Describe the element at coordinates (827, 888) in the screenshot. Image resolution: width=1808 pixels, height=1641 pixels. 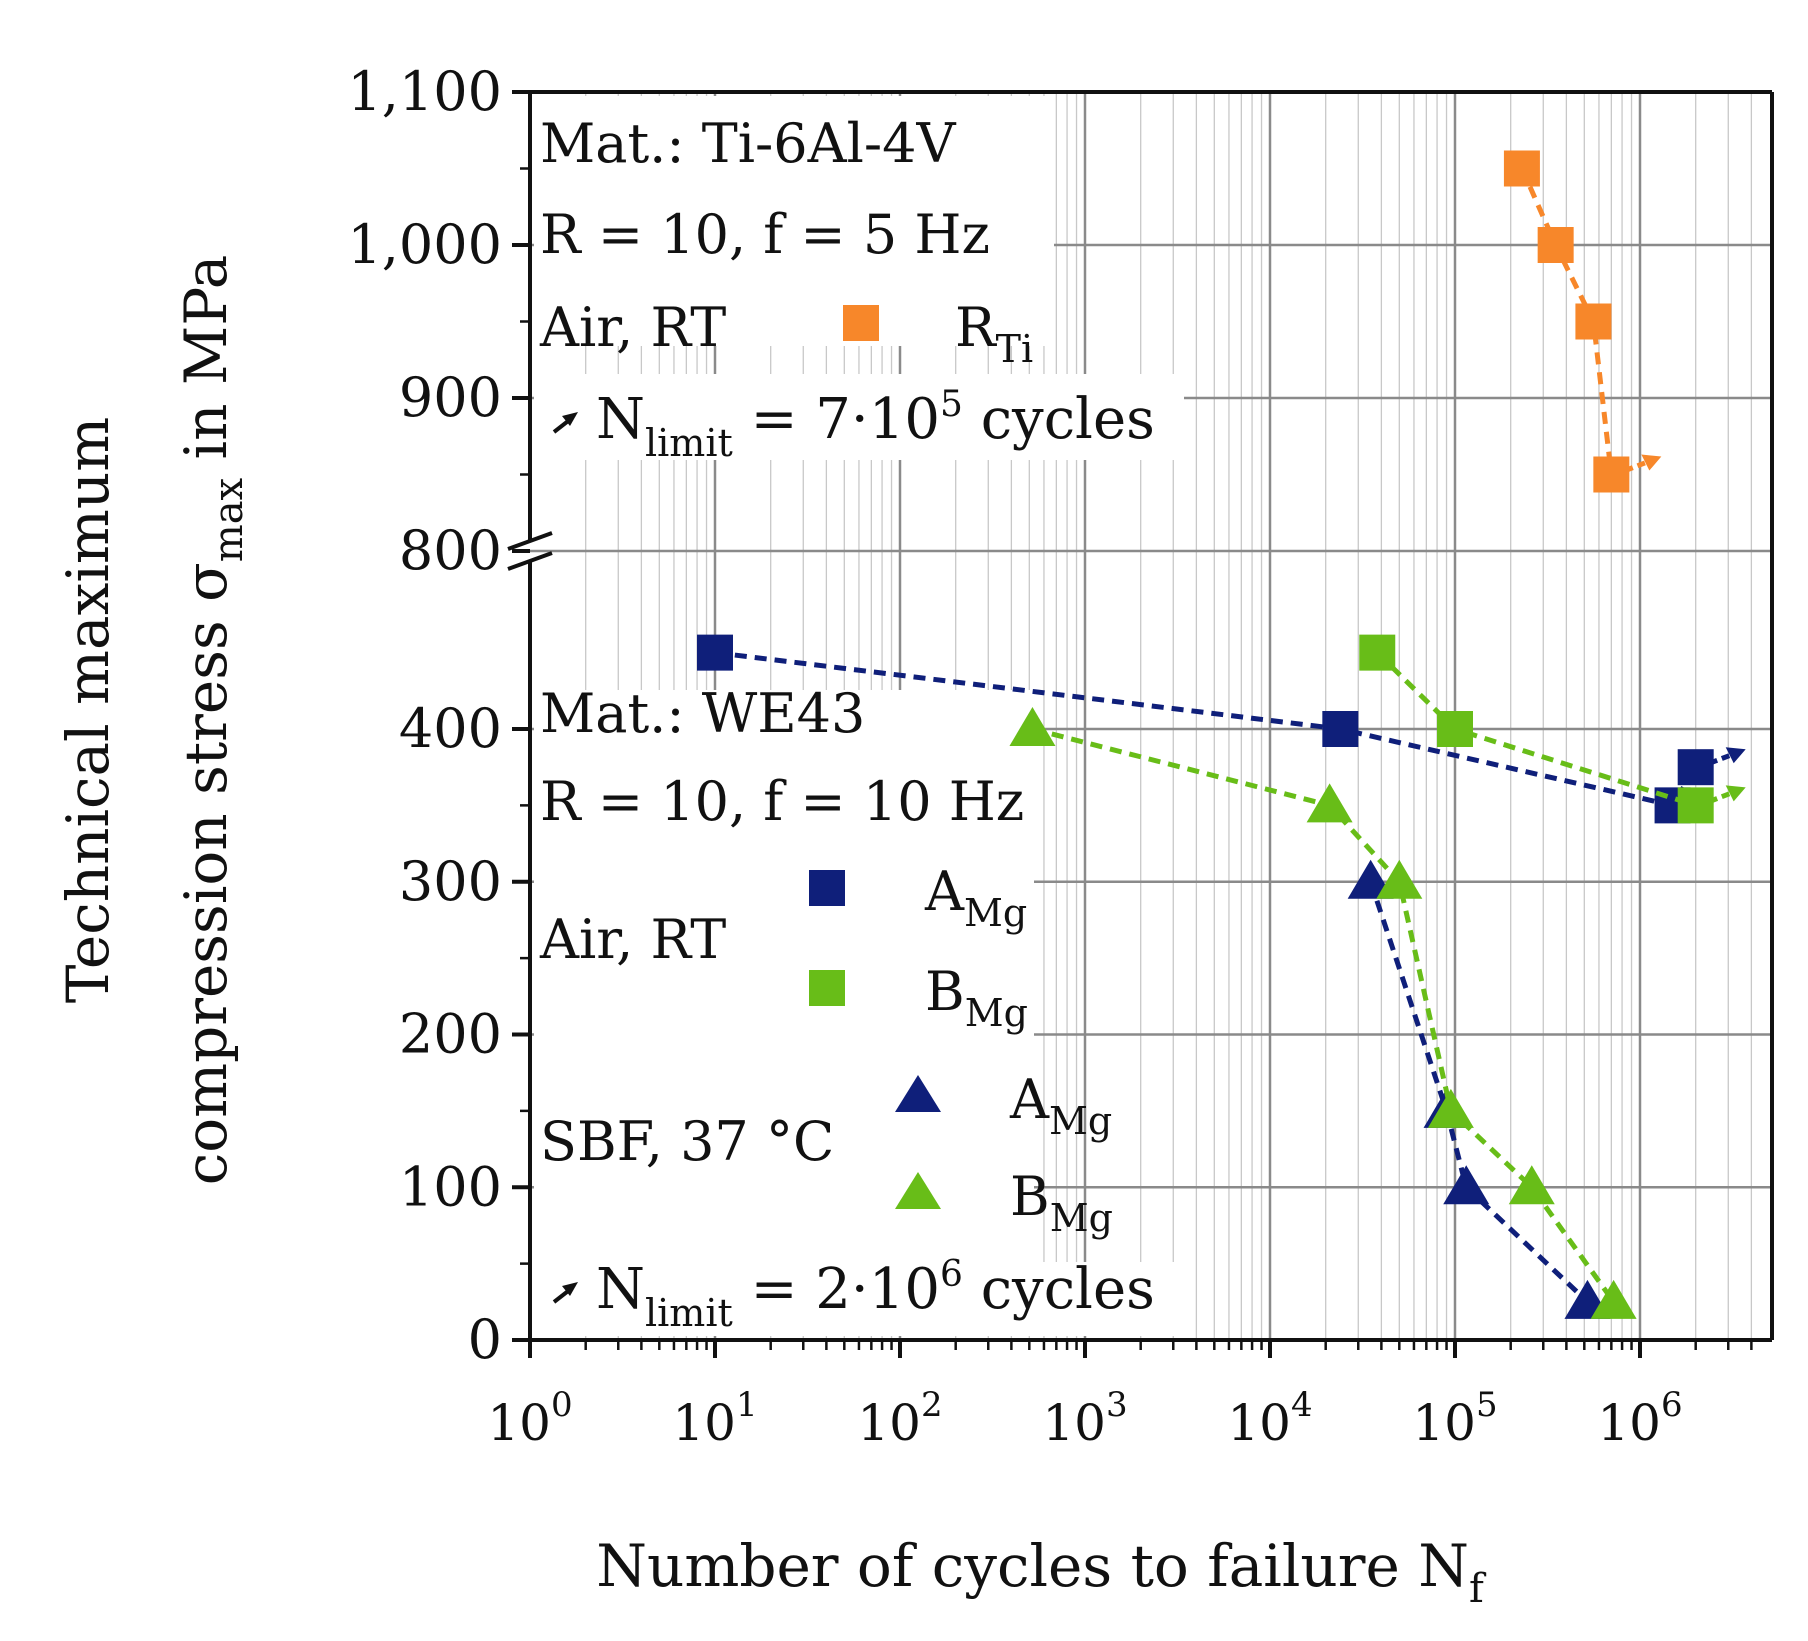
I see `legend-marker-a-mg-square` at that location.